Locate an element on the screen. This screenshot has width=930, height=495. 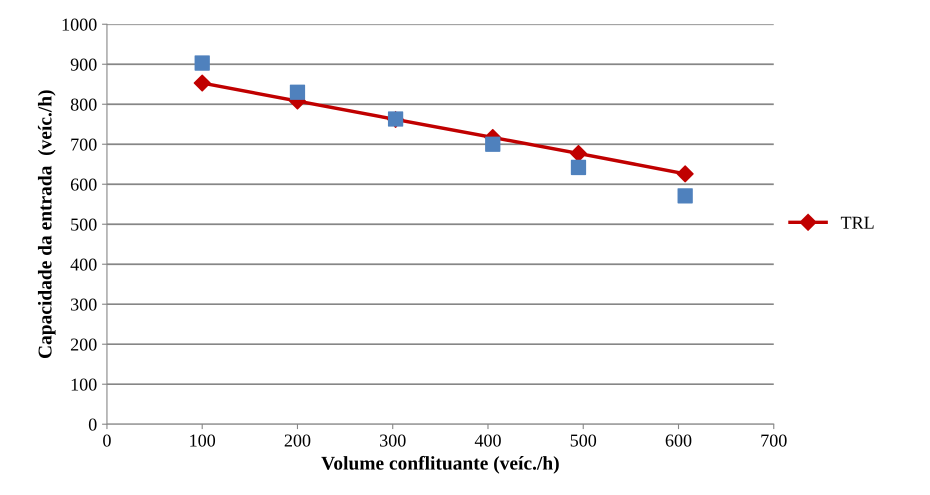
y-tick-label: 1000 is located at coordinates (79, 24).